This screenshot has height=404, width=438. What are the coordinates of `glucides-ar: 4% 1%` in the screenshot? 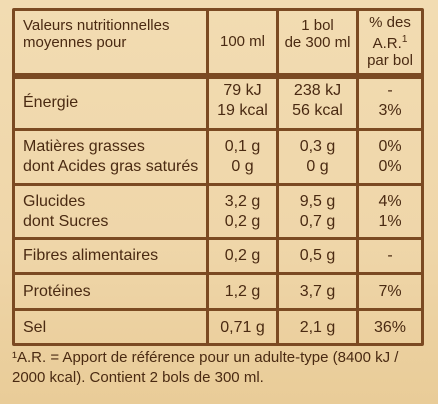 It's located at (390, 211).